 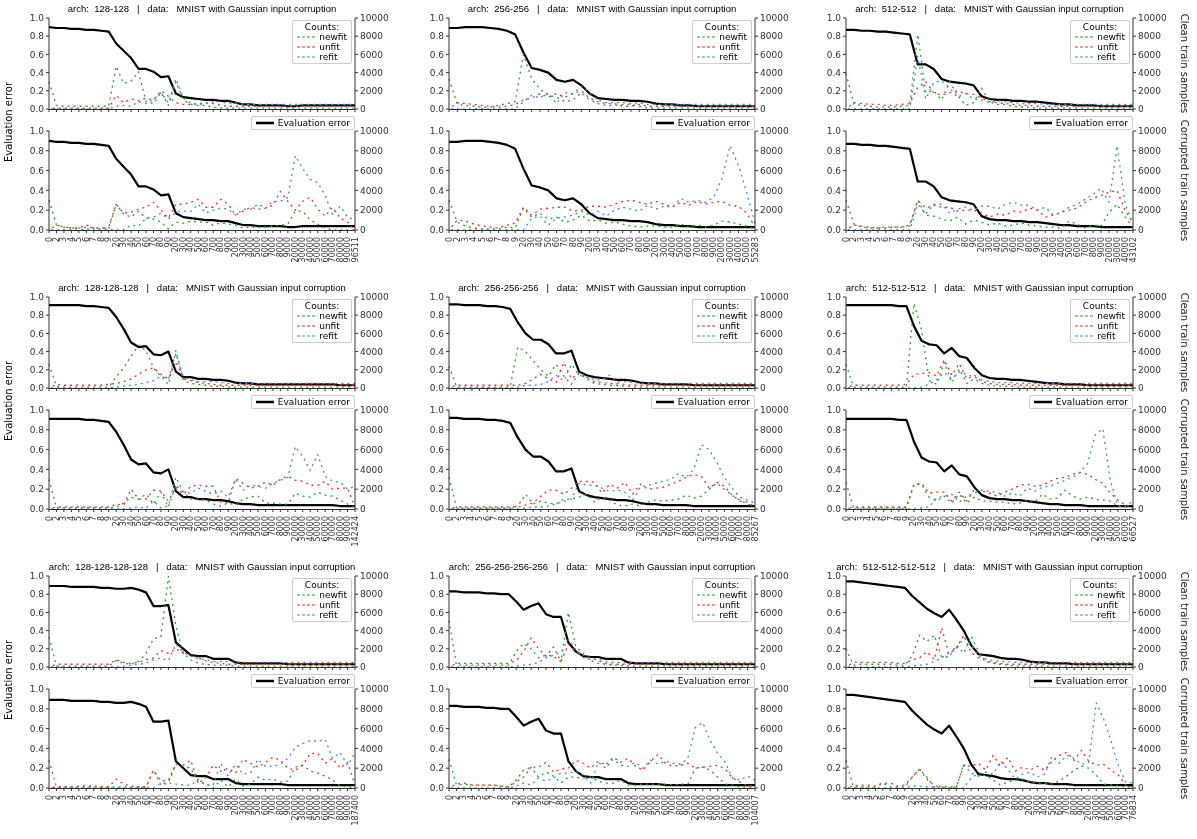 What do you see at coordinates (71, 240) in the screenshot?
I see `x-tick-label: 4` at bounding box center [71, 240].